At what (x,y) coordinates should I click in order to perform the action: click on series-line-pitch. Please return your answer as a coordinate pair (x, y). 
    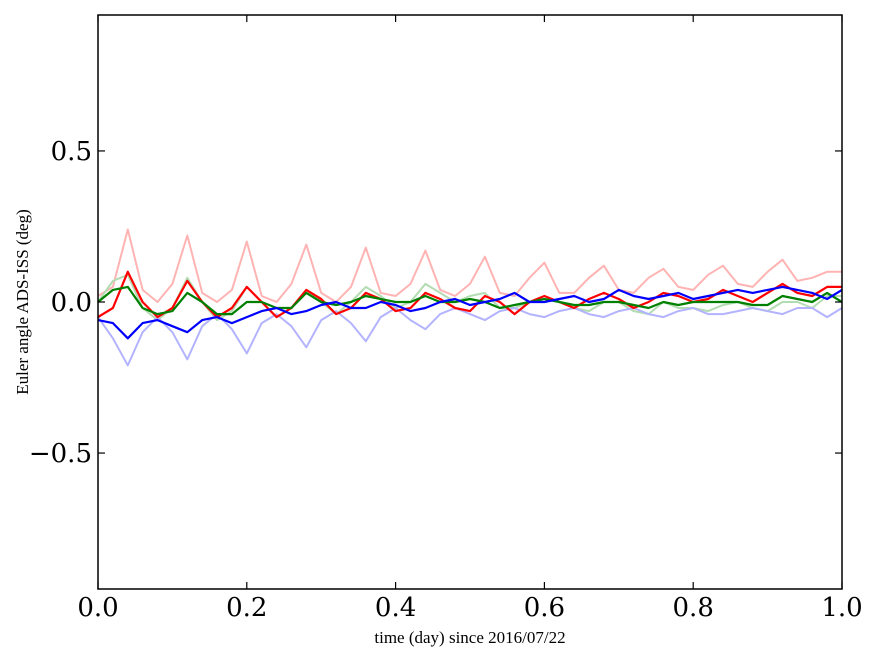
    Looking at the image, I should click on (470, 300).